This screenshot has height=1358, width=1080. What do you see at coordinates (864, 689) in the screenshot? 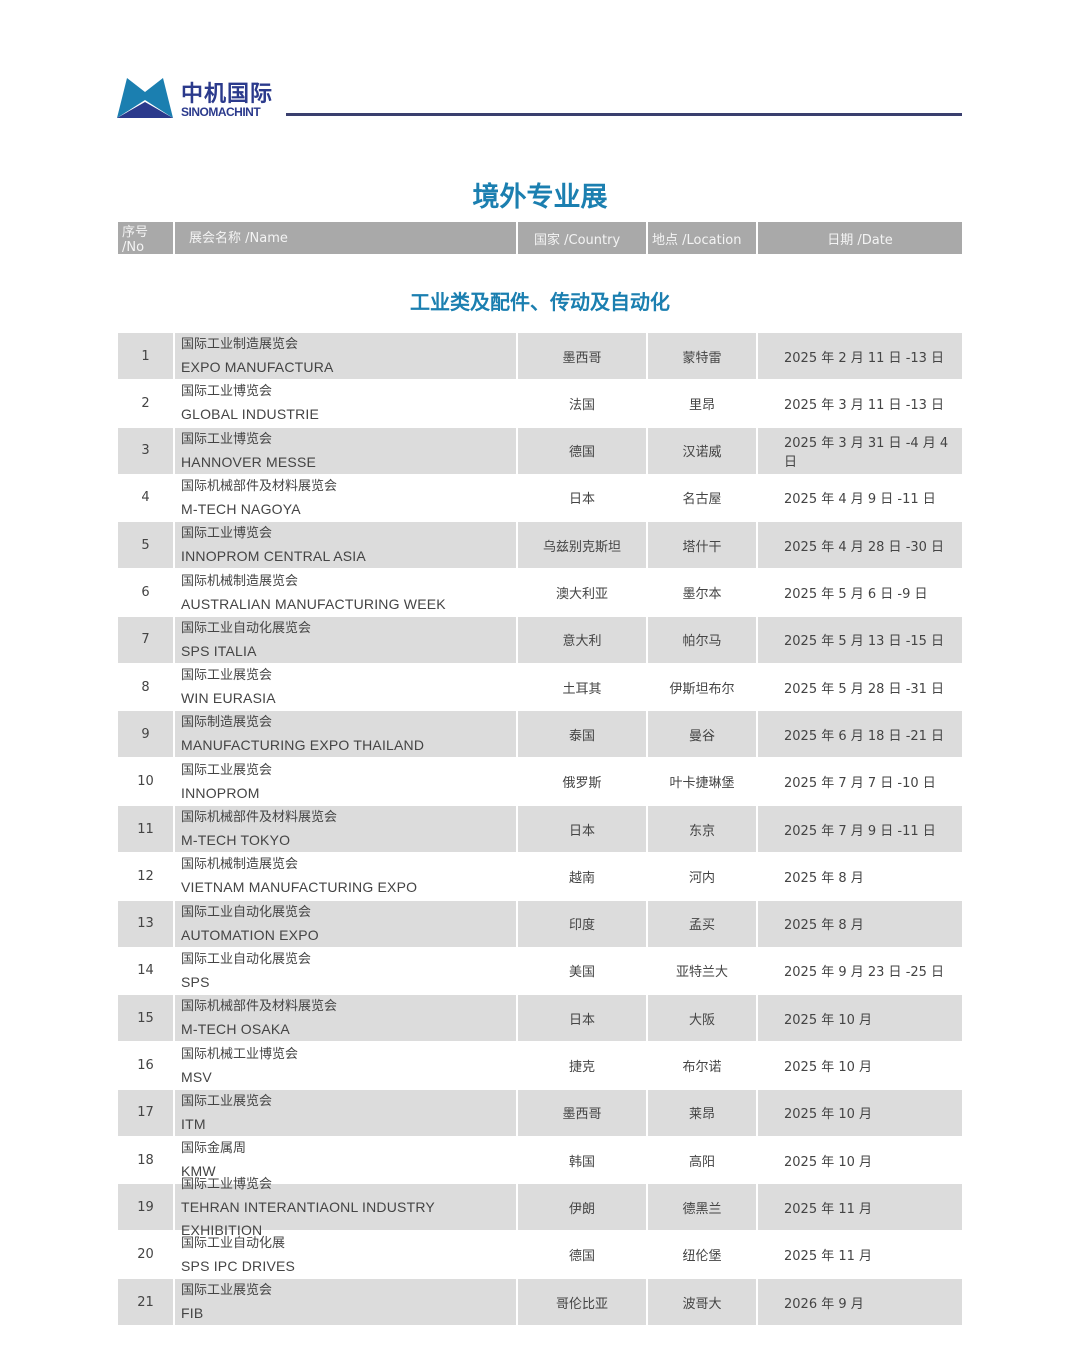
I see `row-date: 2025 年 5 月 28 日 -31 日` at bounding box center [864, 689].